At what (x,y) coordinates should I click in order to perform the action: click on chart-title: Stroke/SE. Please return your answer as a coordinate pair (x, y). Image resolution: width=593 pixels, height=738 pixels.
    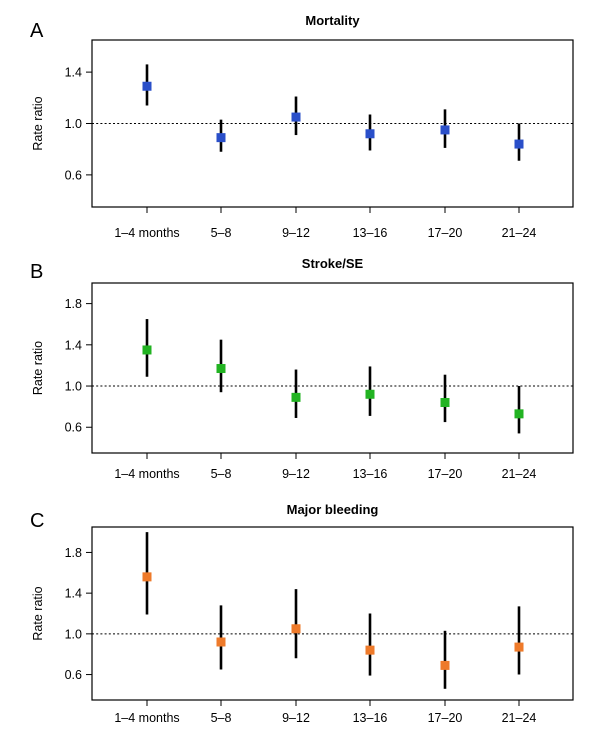
    Looking at the image, I should click on (333, 263).